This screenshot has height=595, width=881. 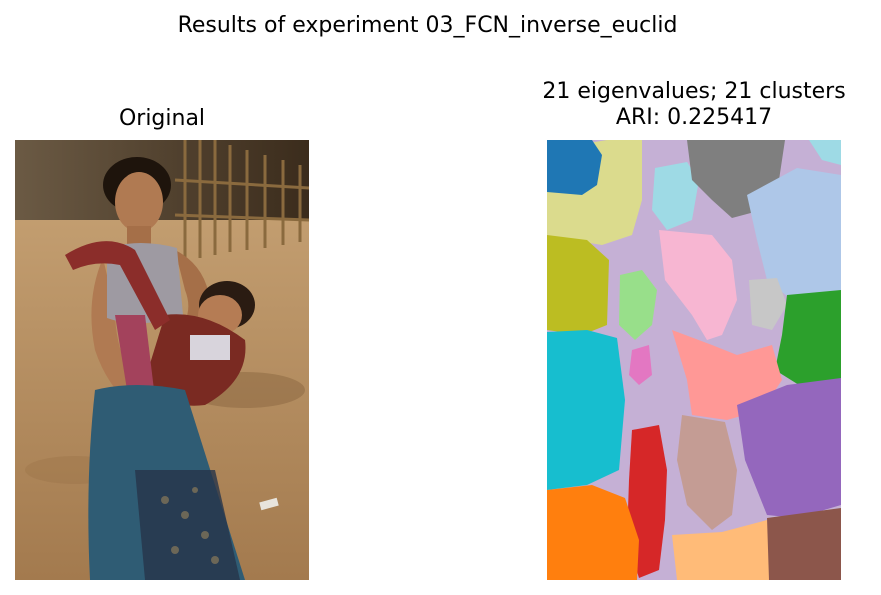 I want to click on original-image-title: Original, so click(x=162, y=118).